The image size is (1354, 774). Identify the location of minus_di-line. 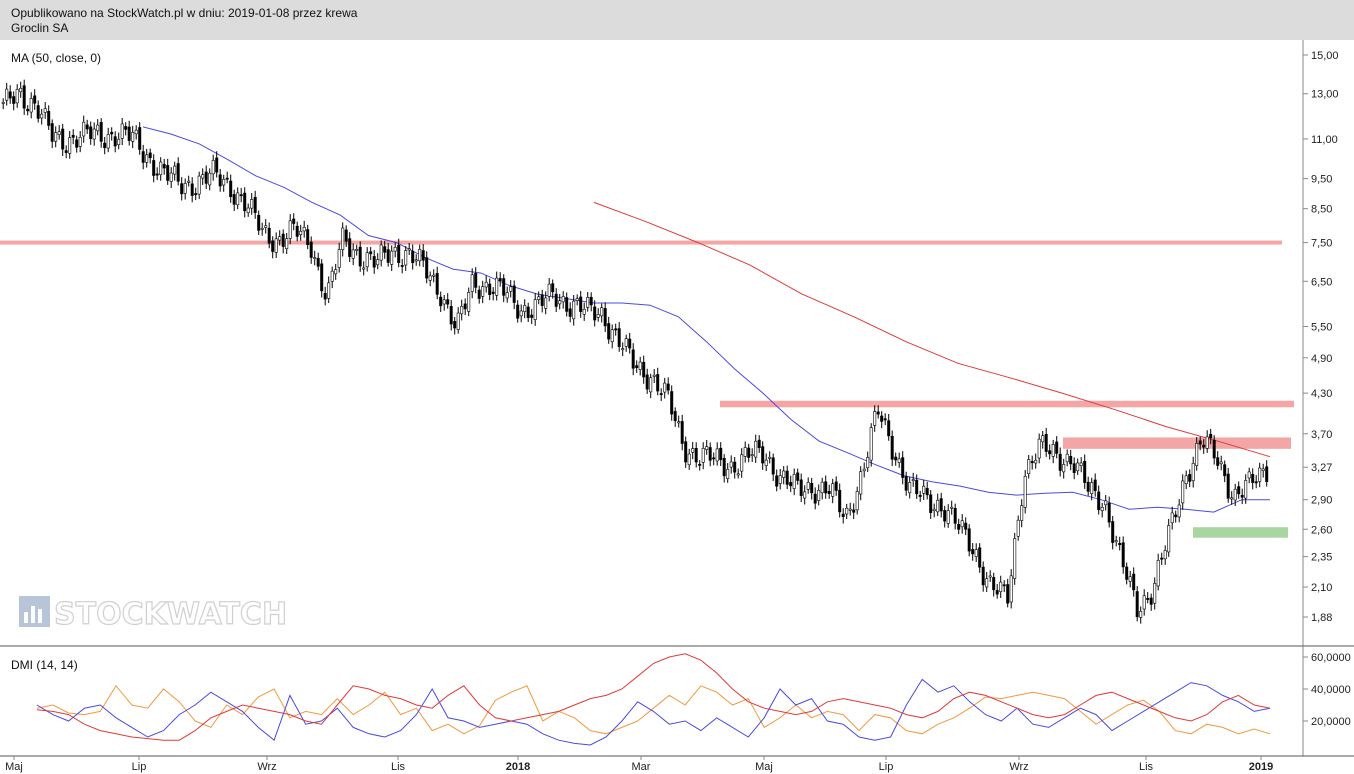
(653, 712).